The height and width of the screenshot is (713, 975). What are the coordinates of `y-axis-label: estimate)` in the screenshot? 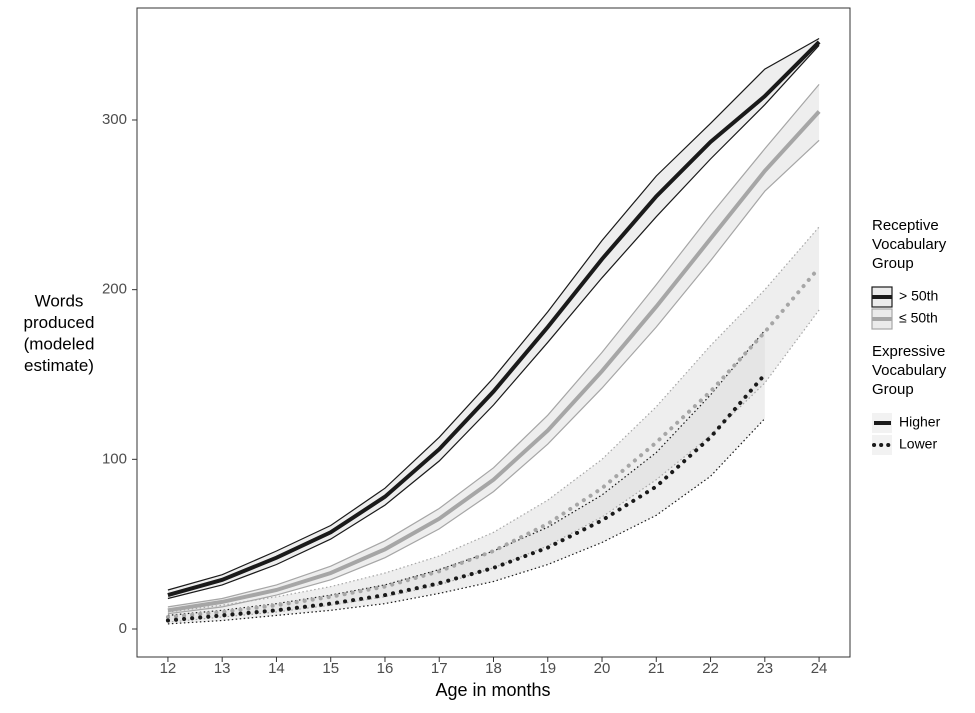 It's located at (59, 365).